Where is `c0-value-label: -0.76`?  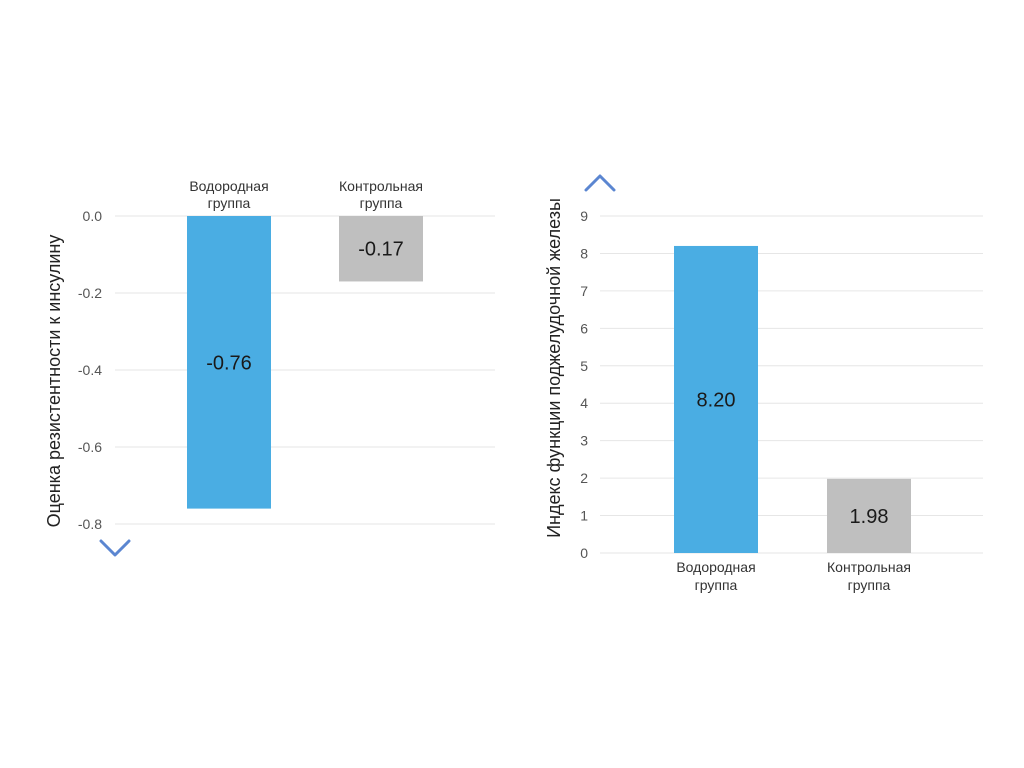
c0-value-label: -0.76 is located at coordinates (229, 363).